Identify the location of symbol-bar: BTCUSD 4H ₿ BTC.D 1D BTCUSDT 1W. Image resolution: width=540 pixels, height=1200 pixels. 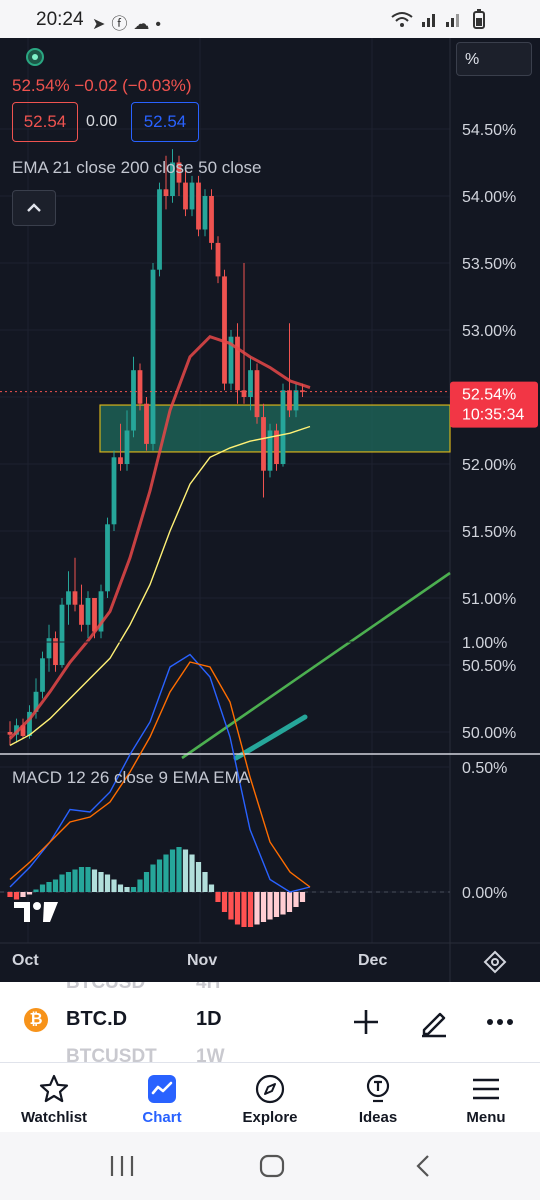
(270, 1022).